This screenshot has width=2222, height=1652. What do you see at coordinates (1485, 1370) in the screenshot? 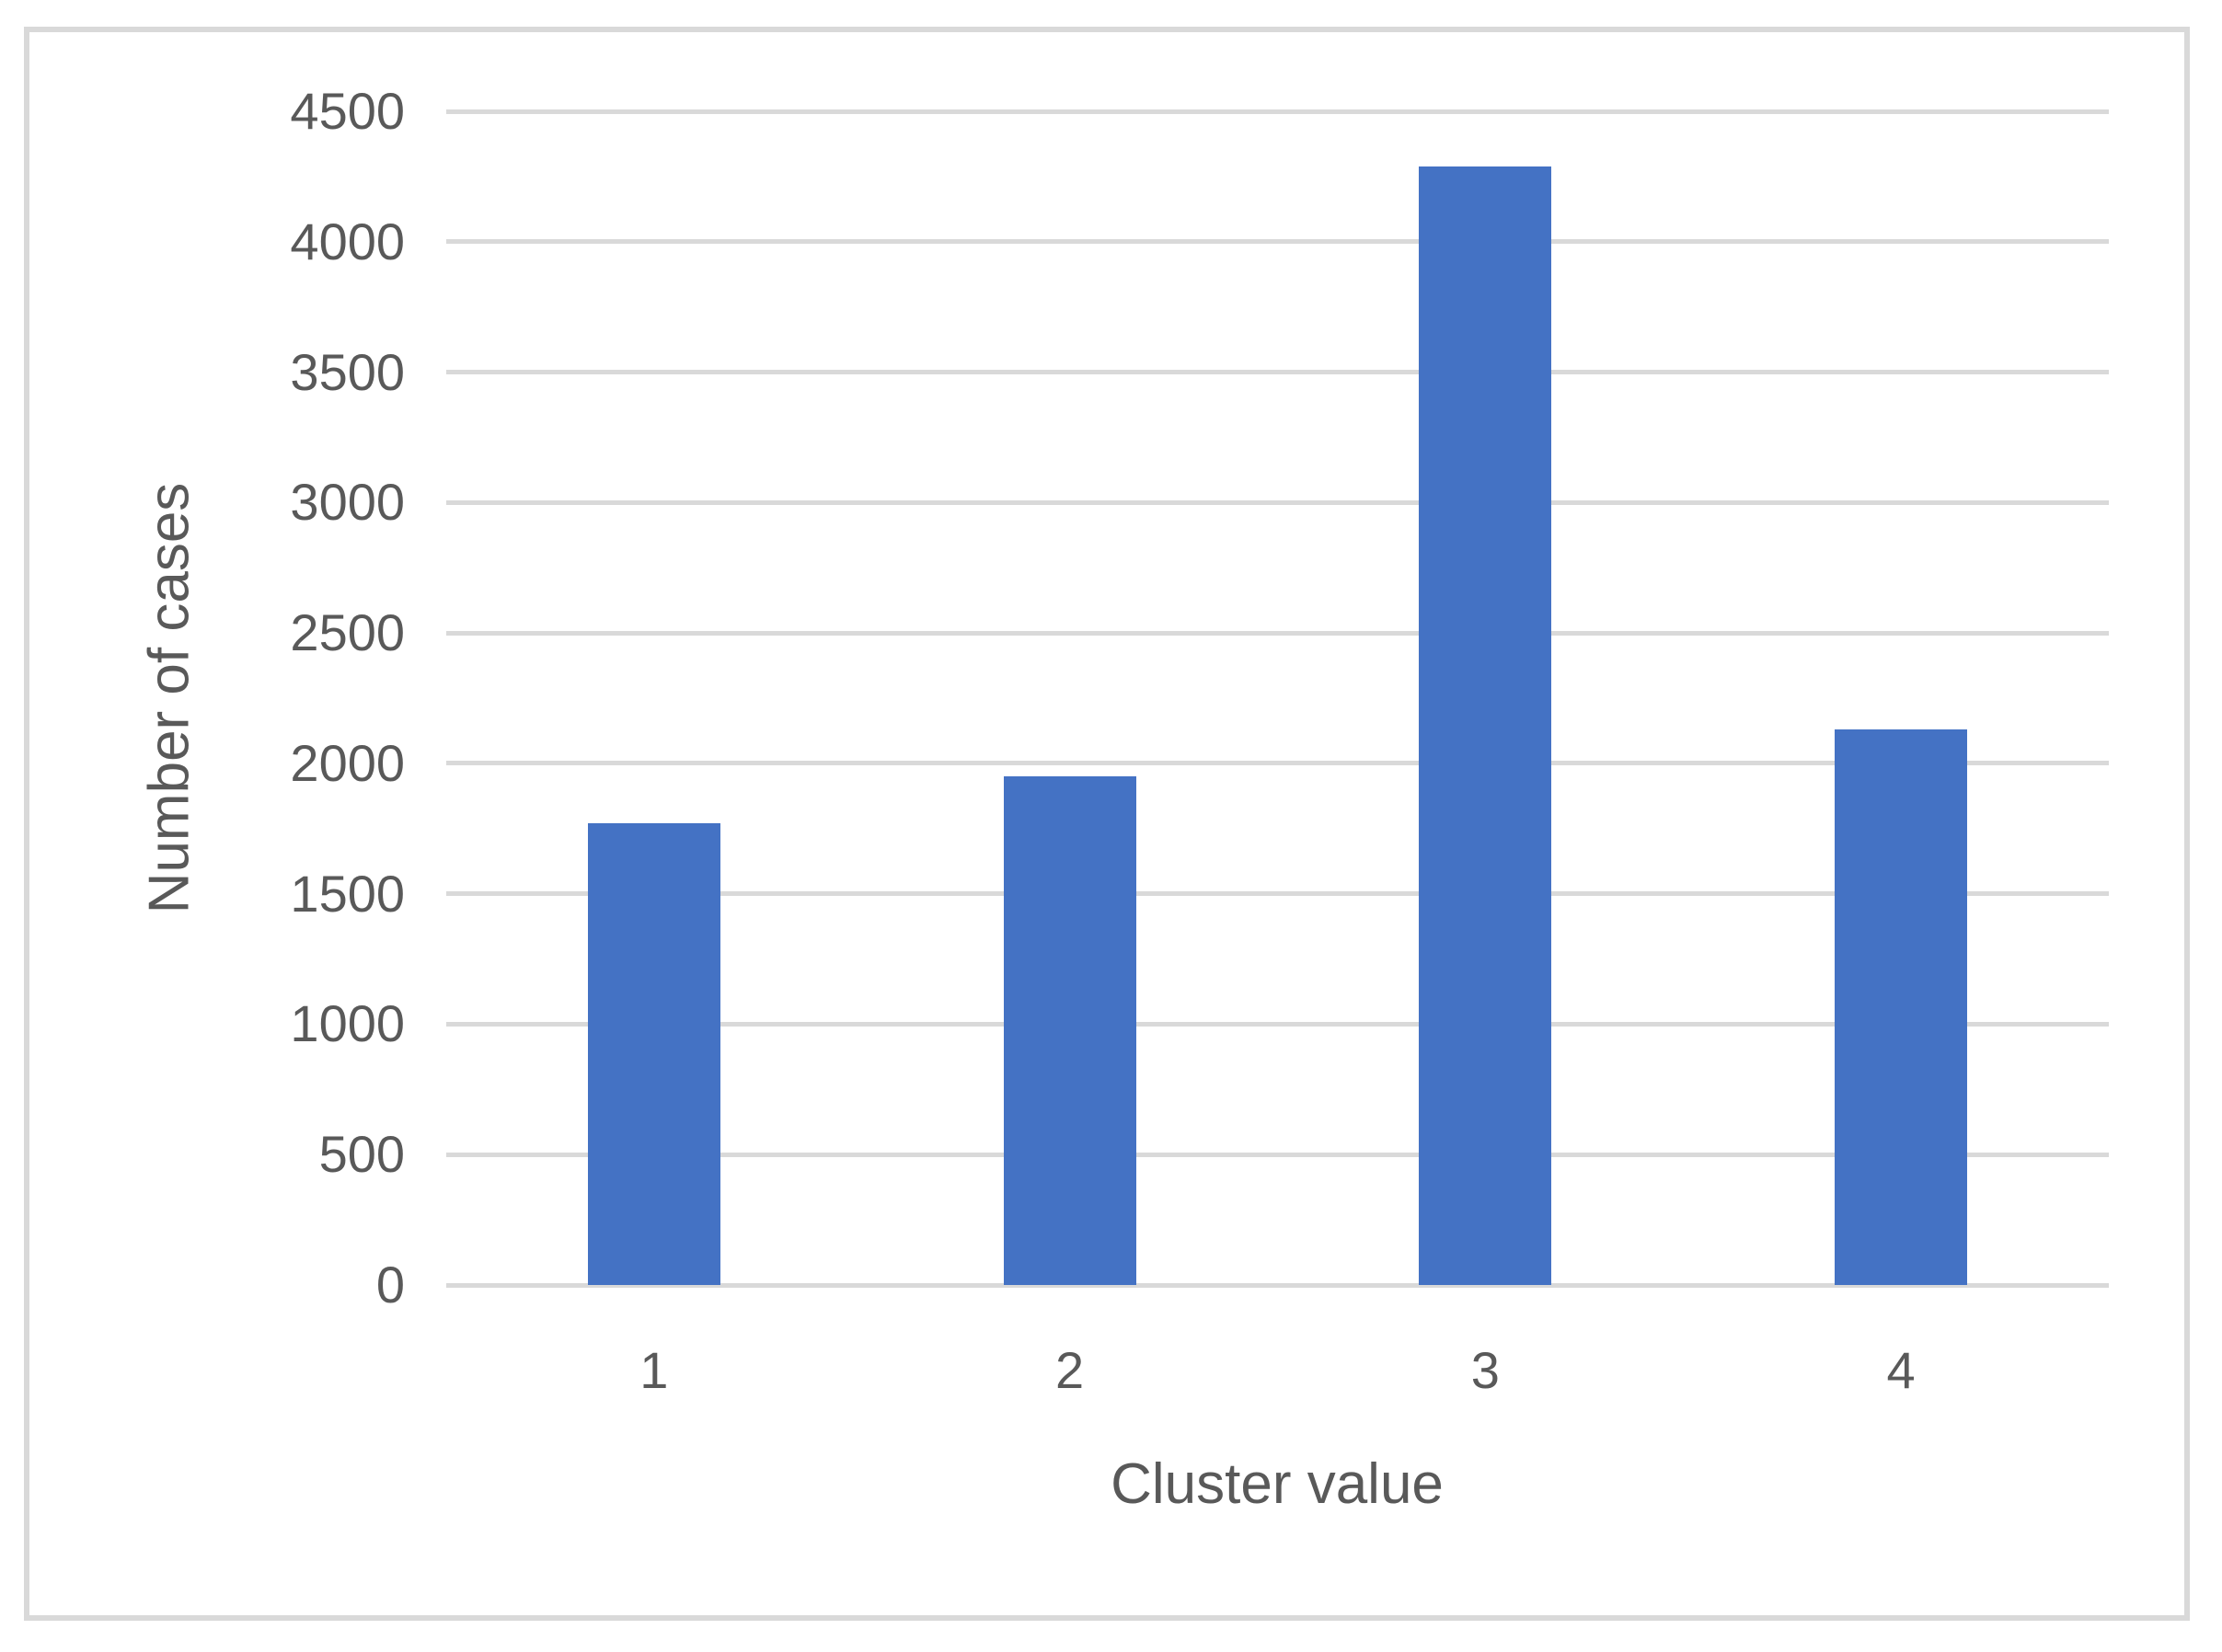
I see `x-tick-label: 3` at bounding box center [1485, 1370].